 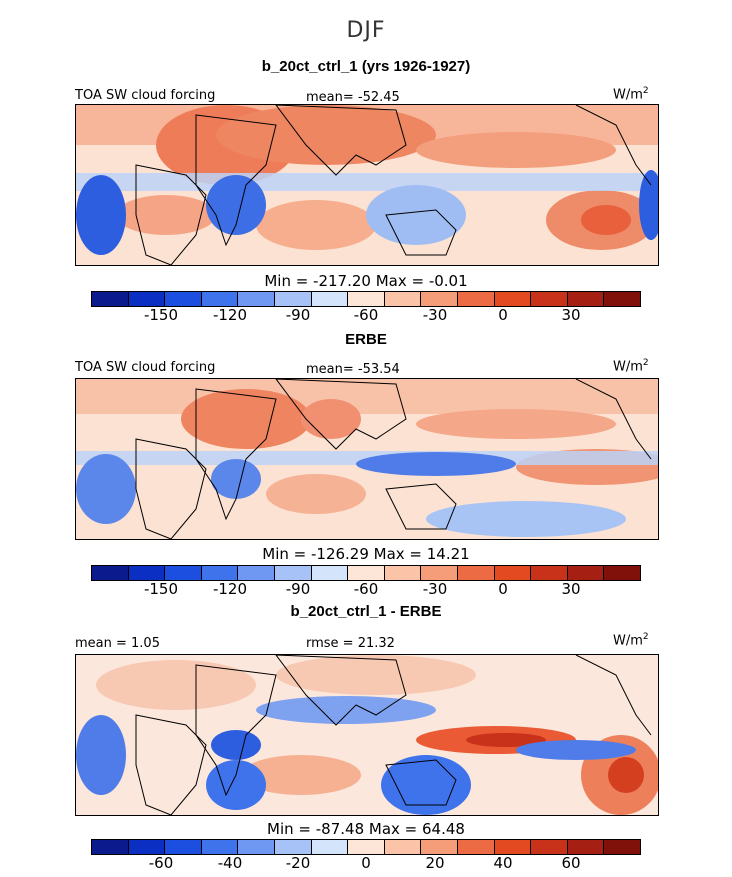 I want to click on panel-2-units-label: W/m2, so click(x=631, y=366).